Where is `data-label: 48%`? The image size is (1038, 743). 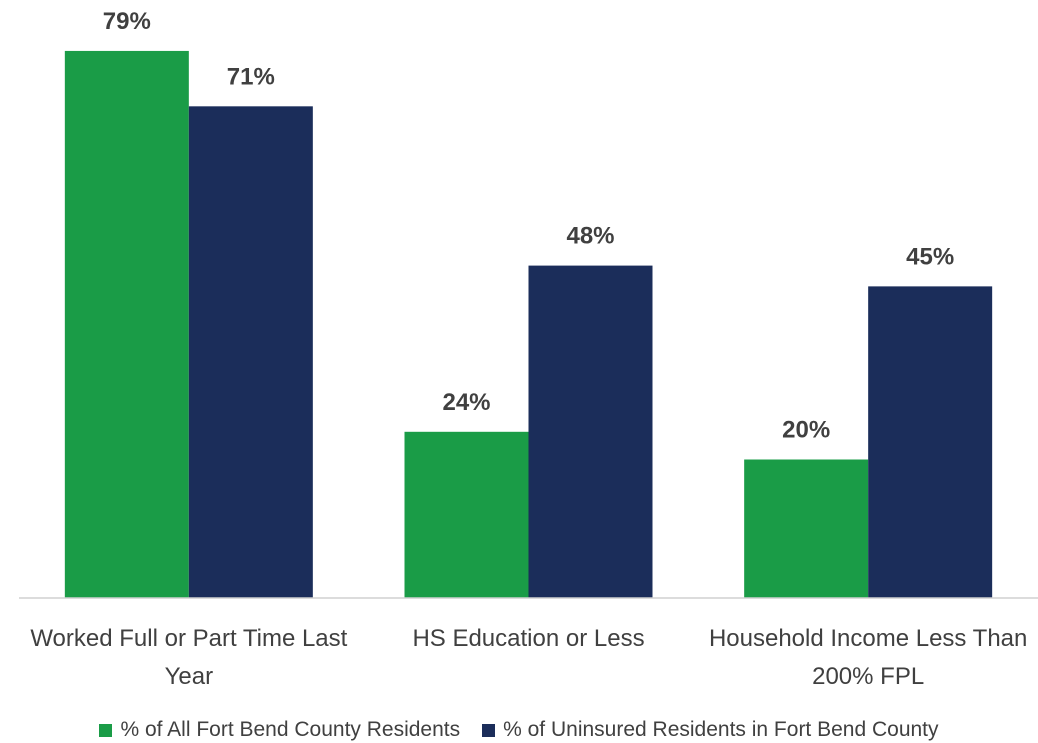 data-label: 48% is located at coordinates (590, 236).